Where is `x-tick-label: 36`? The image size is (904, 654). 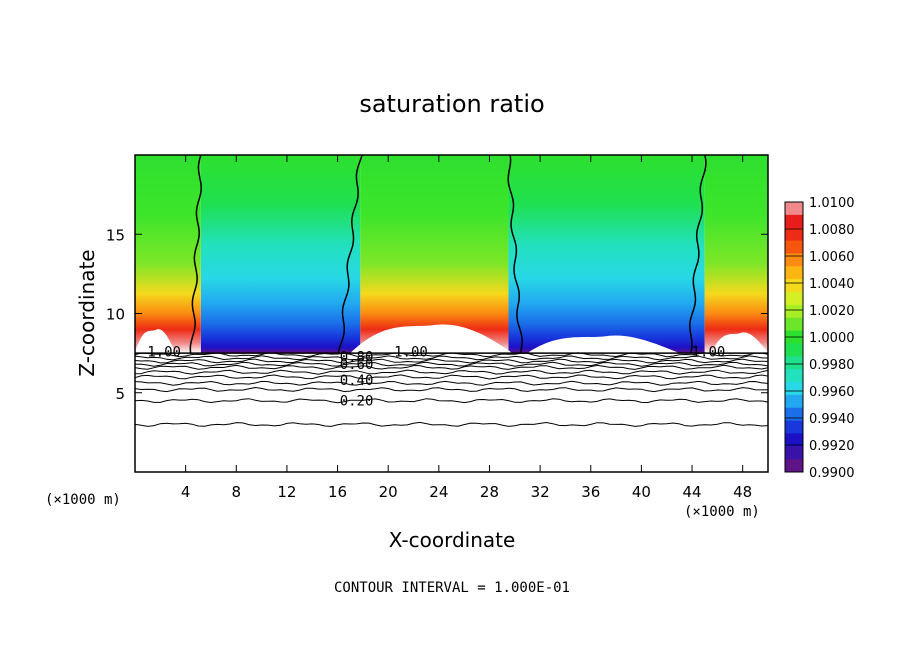 x-tick-label: 36 is located at coordinates (590, 492).